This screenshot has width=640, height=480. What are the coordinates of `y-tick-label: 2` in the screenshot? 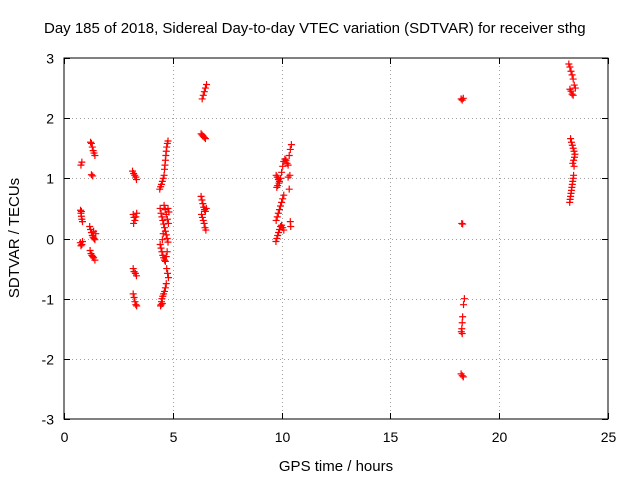 It's located at (50, 119).